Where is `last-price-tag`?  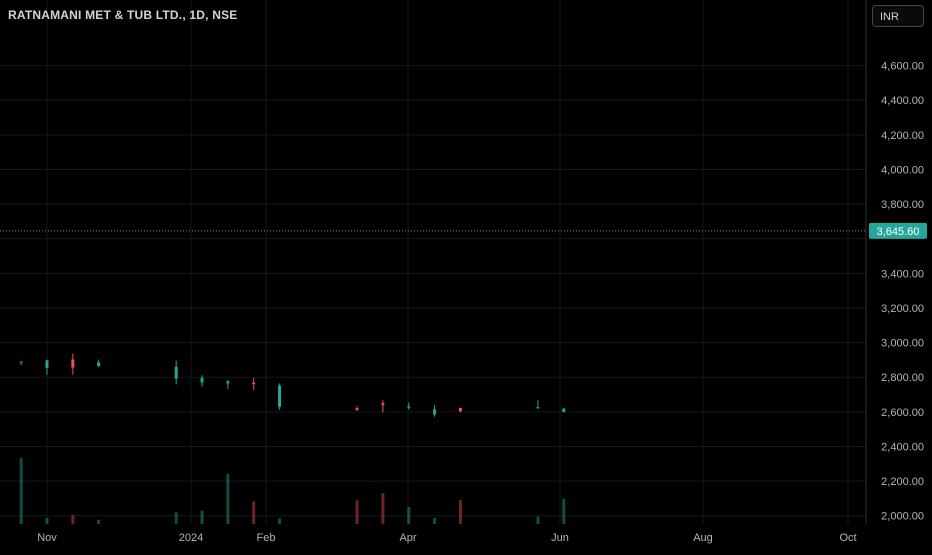
last-price-tag is located at coordinates (898, 230).